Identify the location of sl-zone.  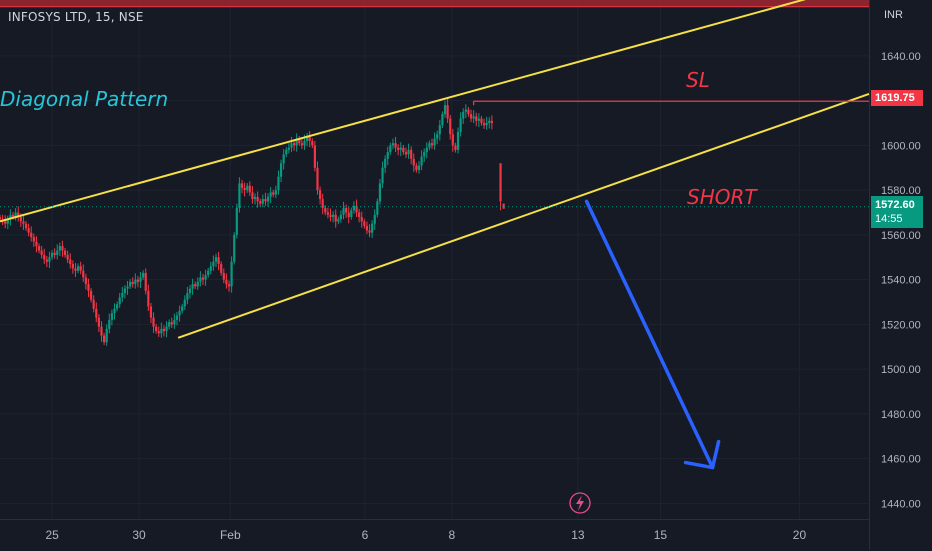
(434, 3).